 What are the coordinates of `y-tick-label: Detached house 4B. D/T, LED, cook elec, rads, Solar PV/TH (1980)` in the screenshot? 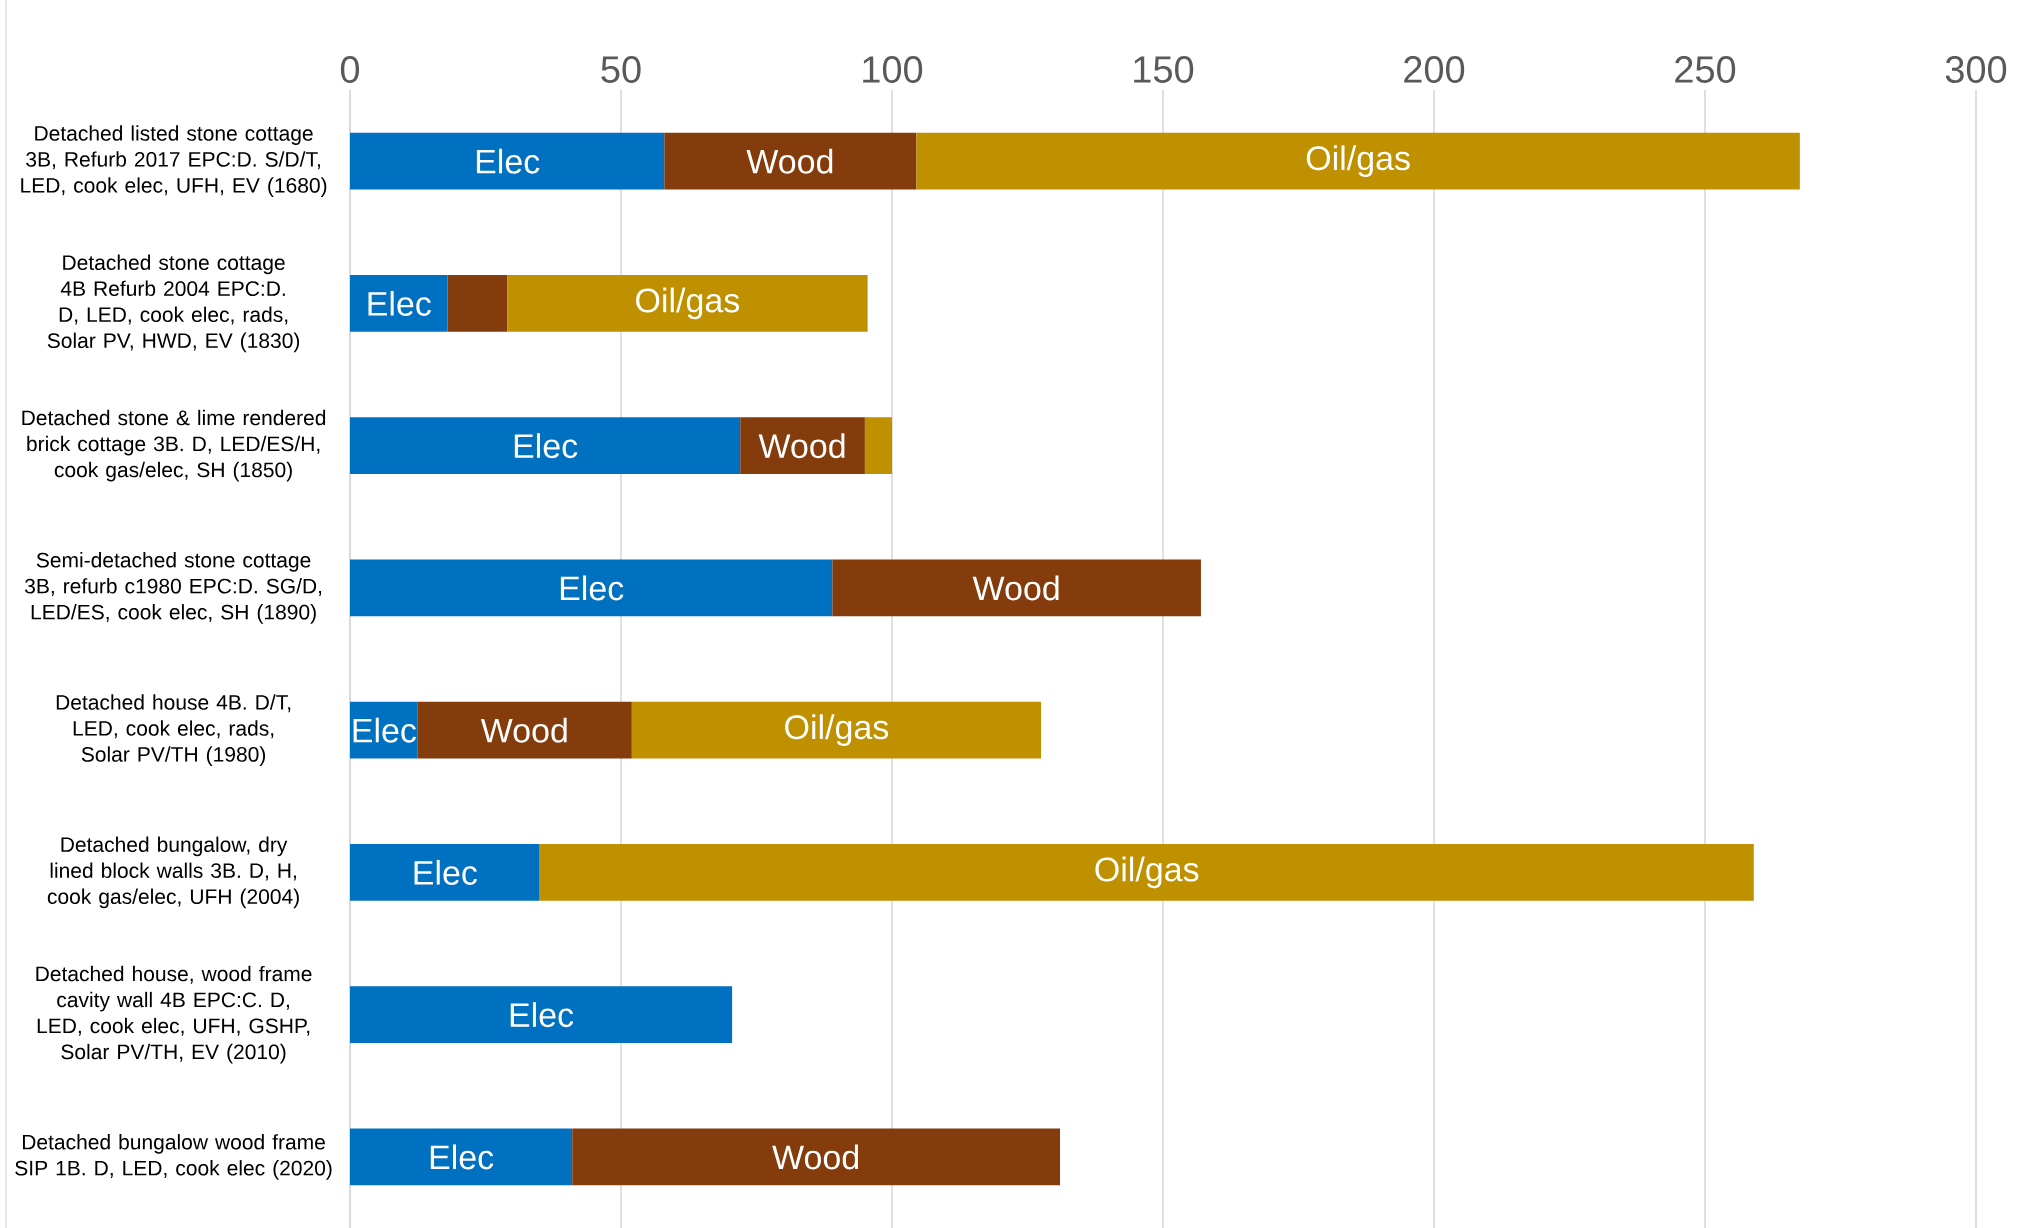 It's located at (173, 730).